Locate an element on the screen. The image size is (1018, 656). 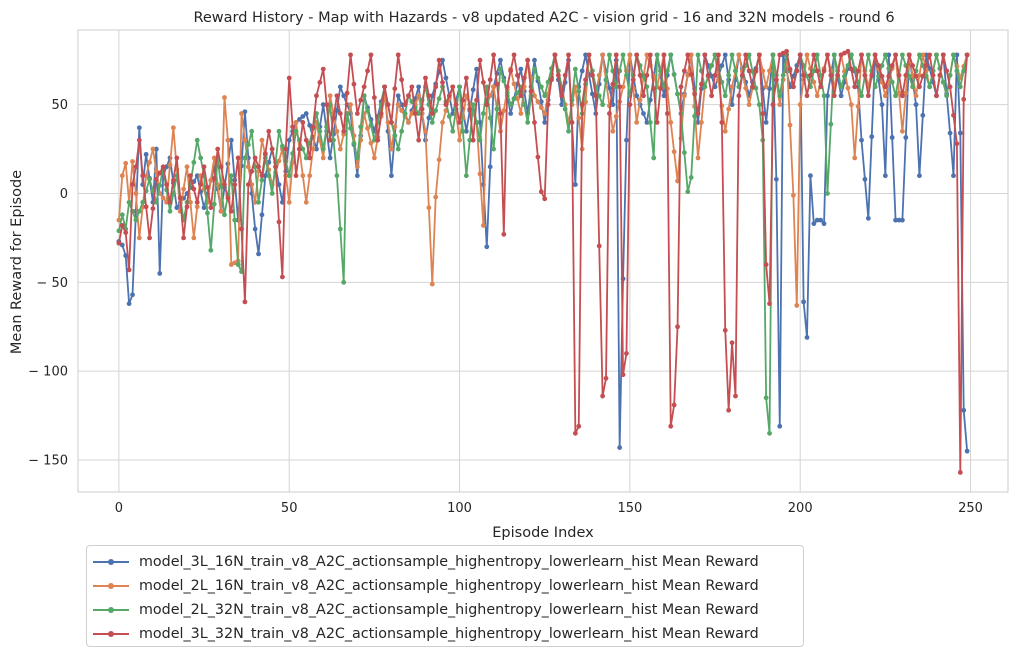
legend-marker is located at coordinates (111, 562).